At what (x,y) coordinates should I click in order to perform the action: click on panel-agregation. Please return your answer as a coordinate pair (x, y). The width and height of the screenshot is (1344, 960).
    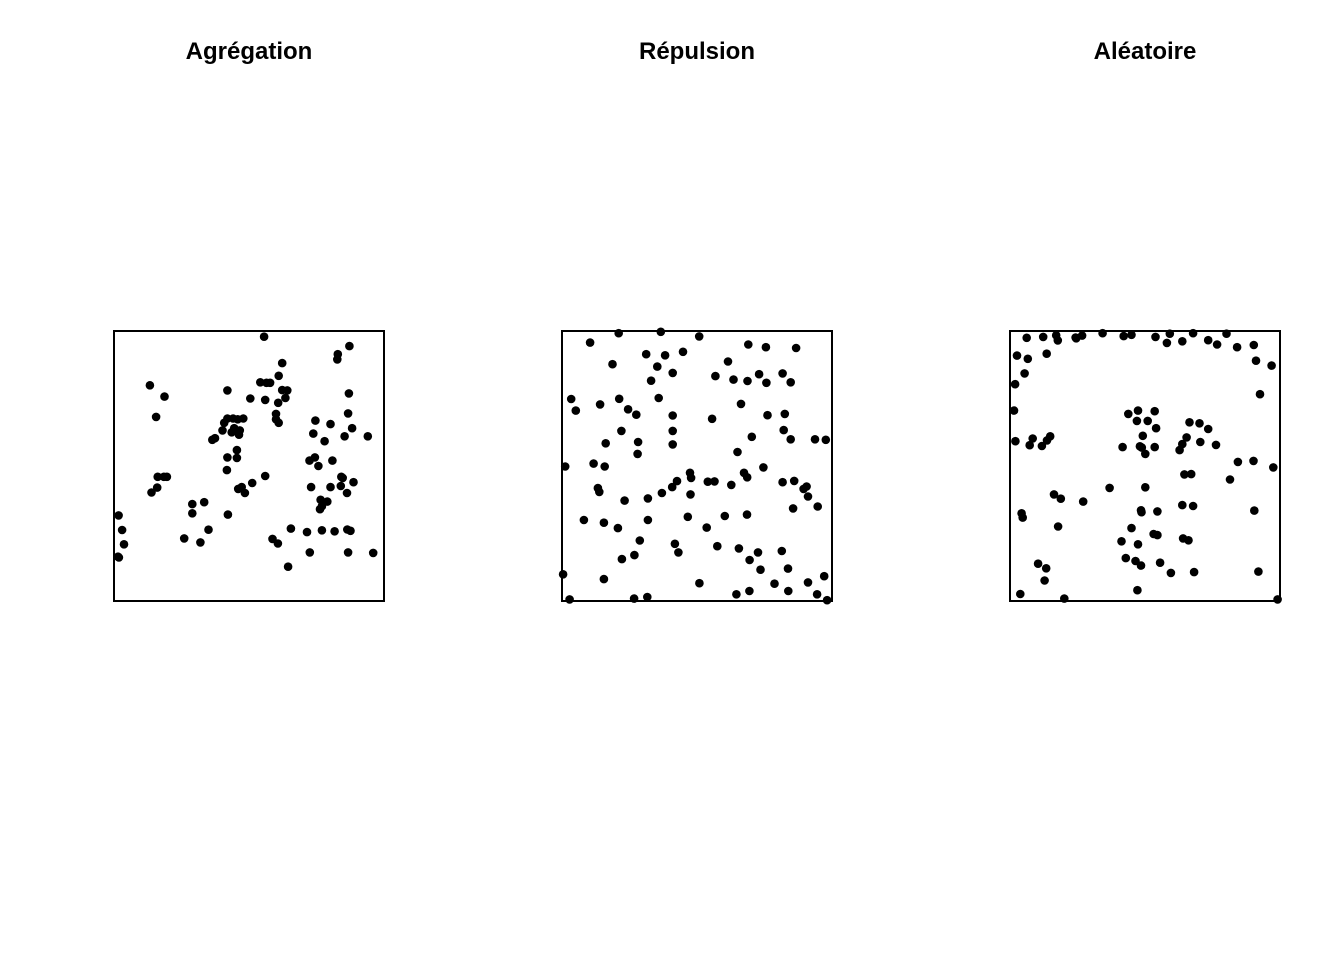
    Looking at the image, I should click on (249, 466).